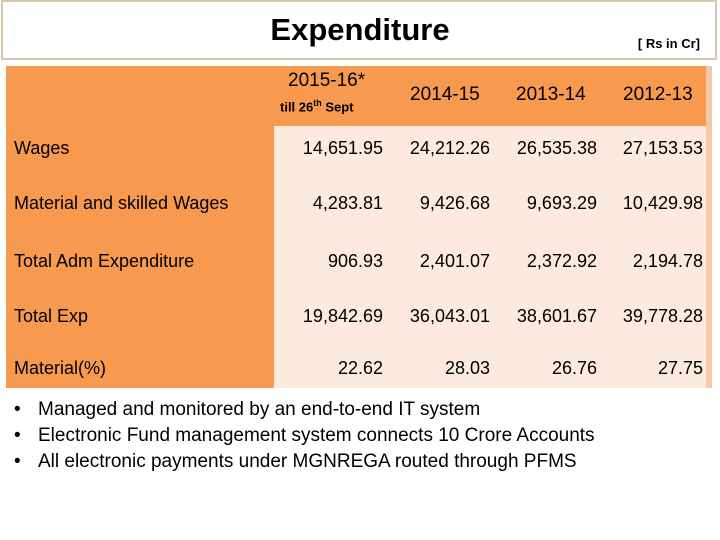  I want to click on table-cell: 10,429.98, so click(662, 203).